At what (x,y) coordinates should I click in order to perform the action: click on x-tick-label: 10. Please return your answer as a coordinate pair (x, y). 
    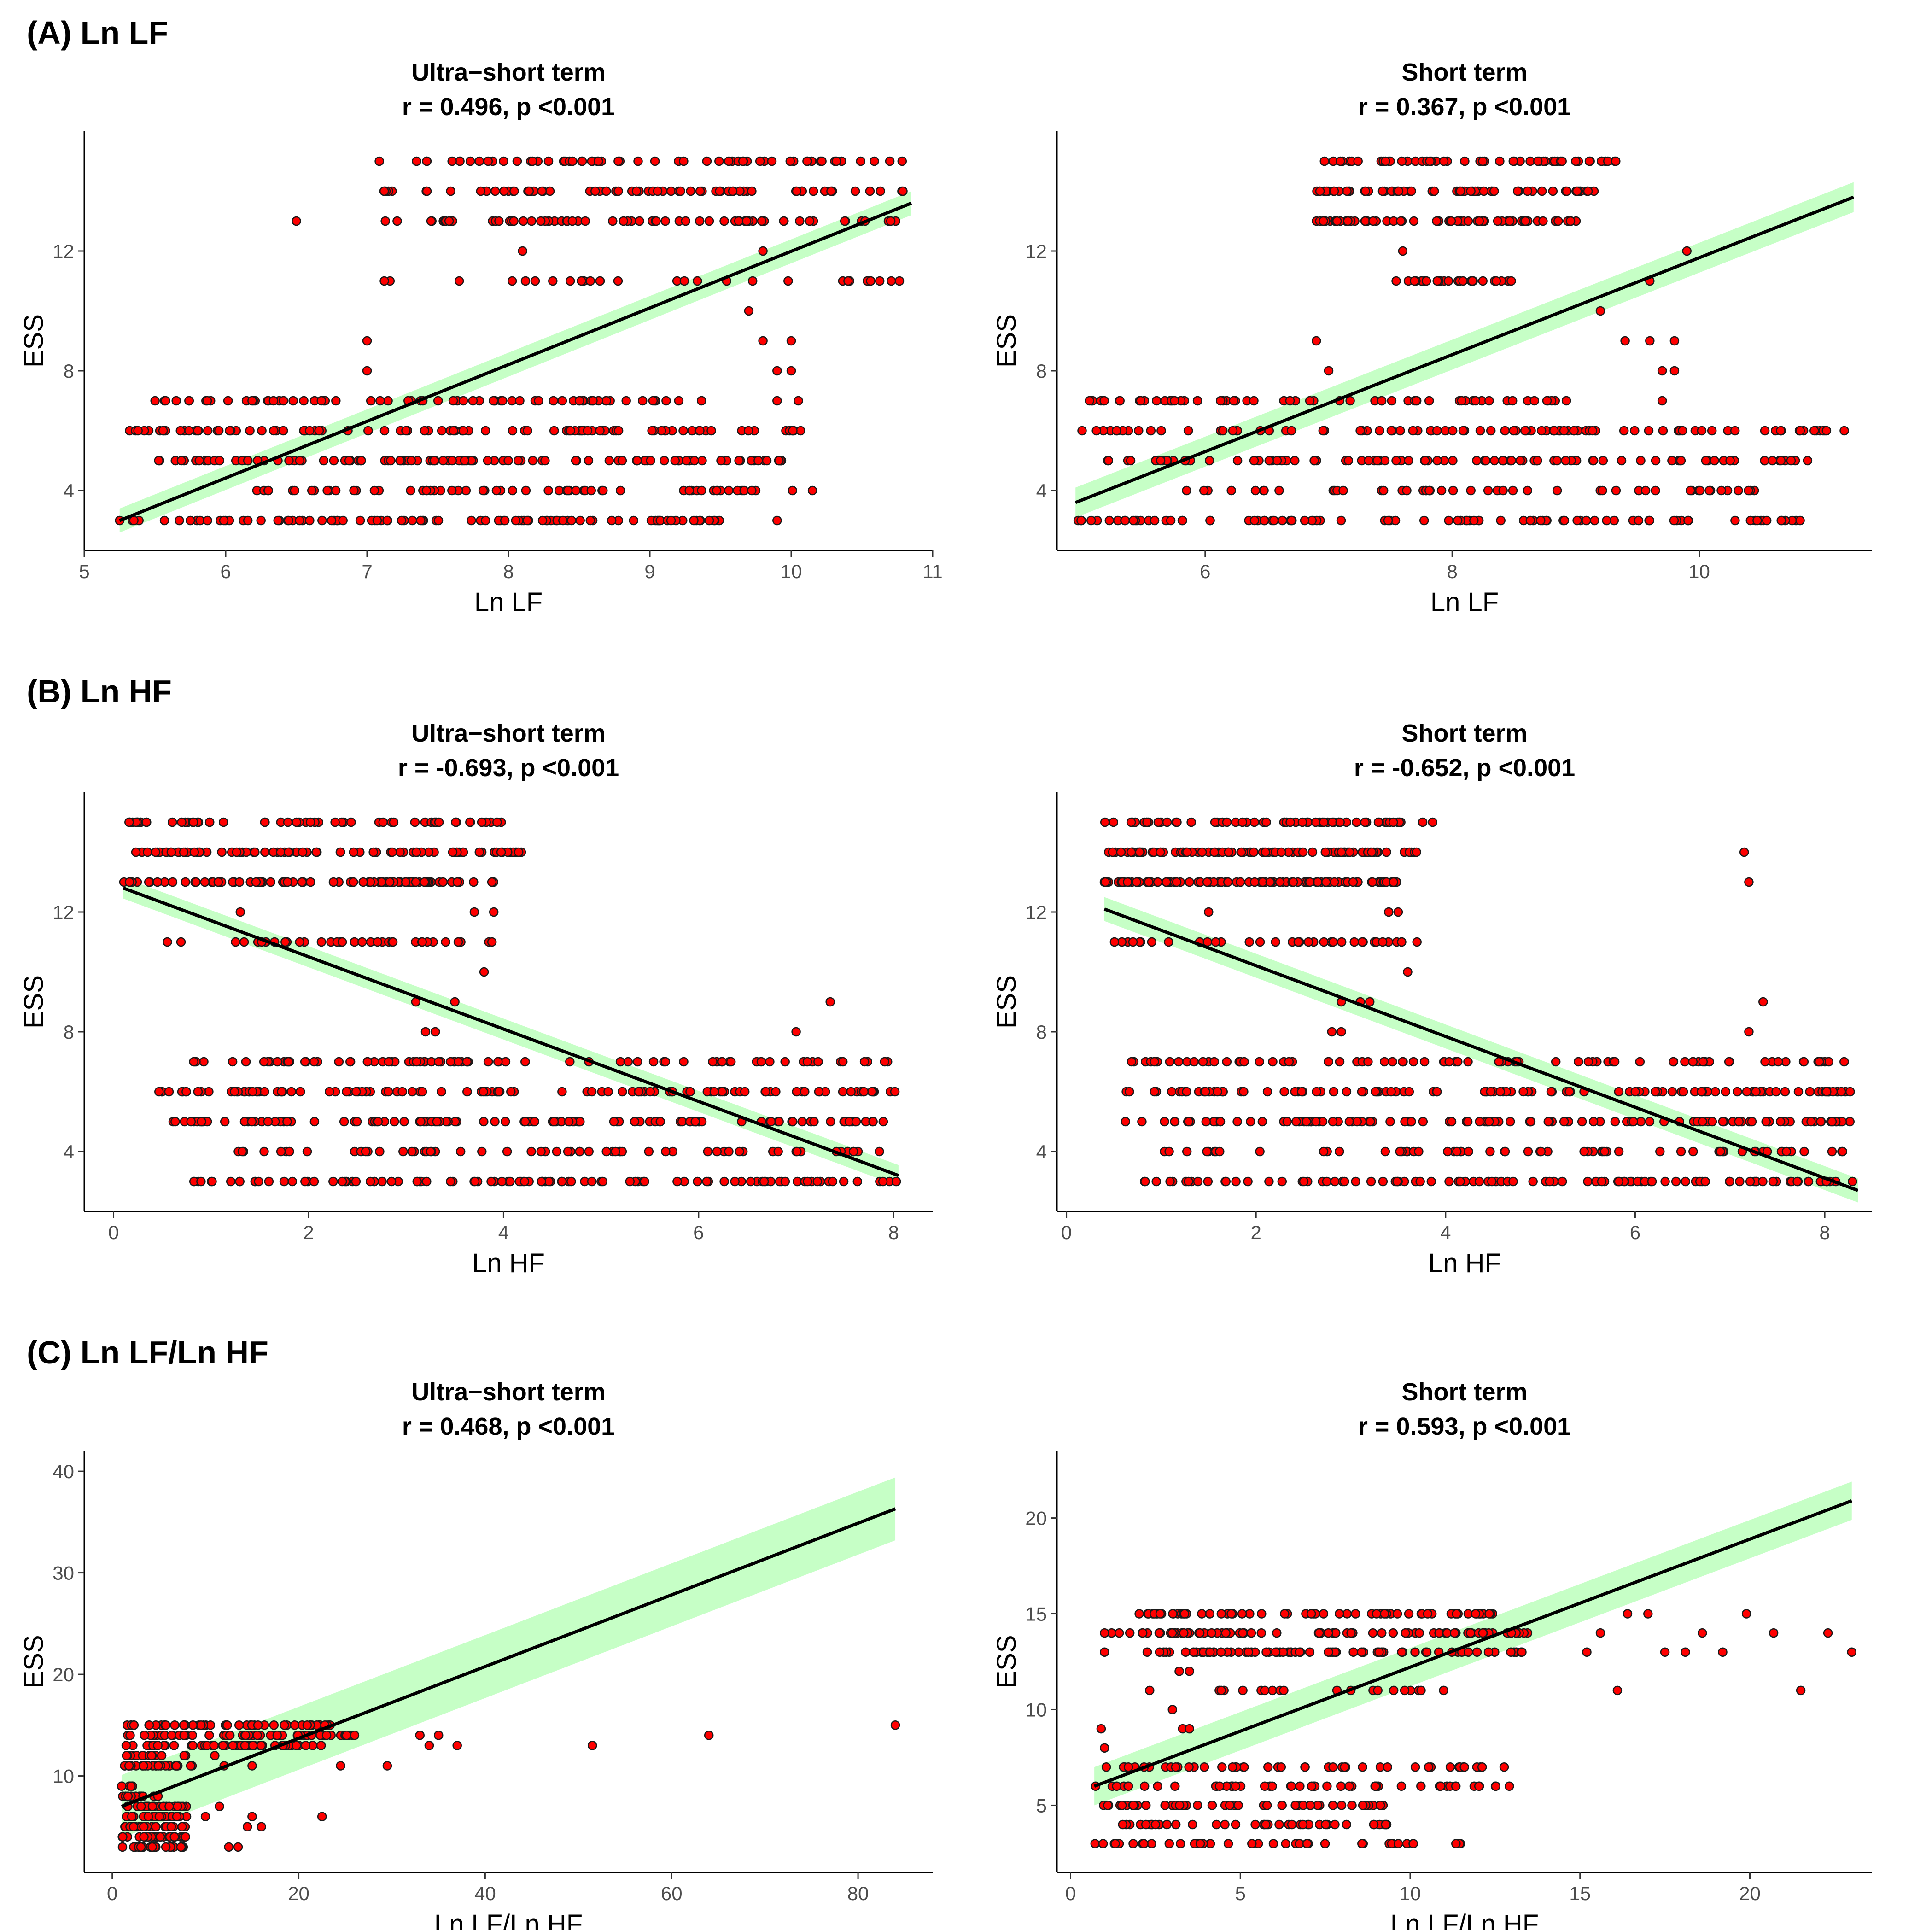
    Looking at the image, I should click on (1699, 571).